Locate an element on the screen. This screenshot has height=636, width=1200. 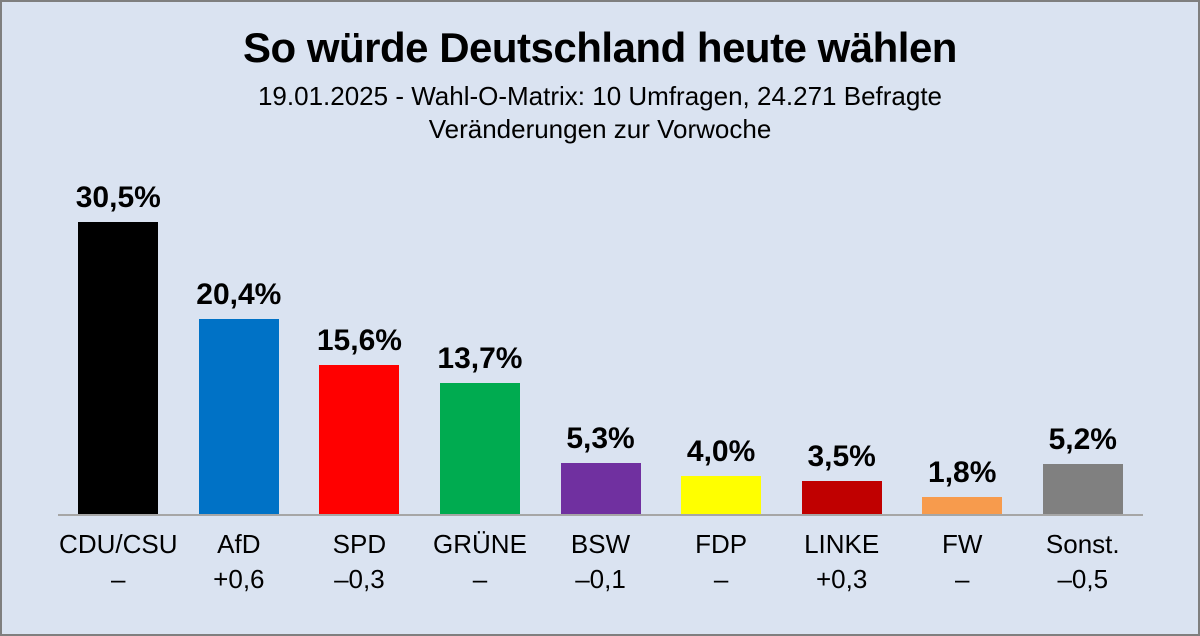
bar-column-cdu-csu: 30,5% is located at coordinates (118, 347).